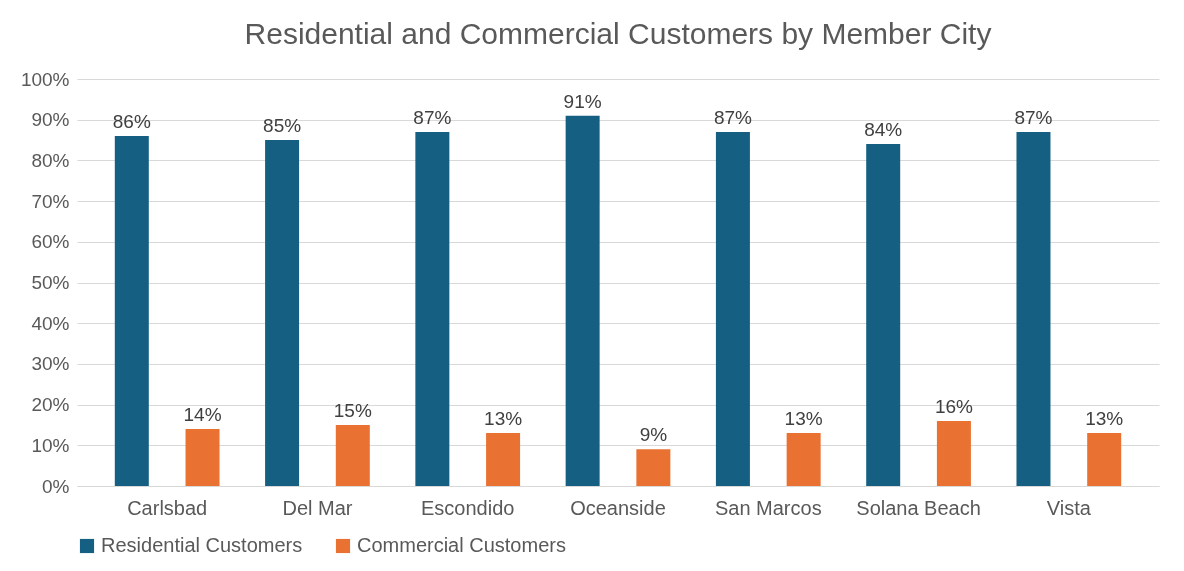 This screenshot has height=571, width=1184. Describe the element at coordinates (50, 201) in the screenshot. I see `y-tick-label: 70%` at that location.